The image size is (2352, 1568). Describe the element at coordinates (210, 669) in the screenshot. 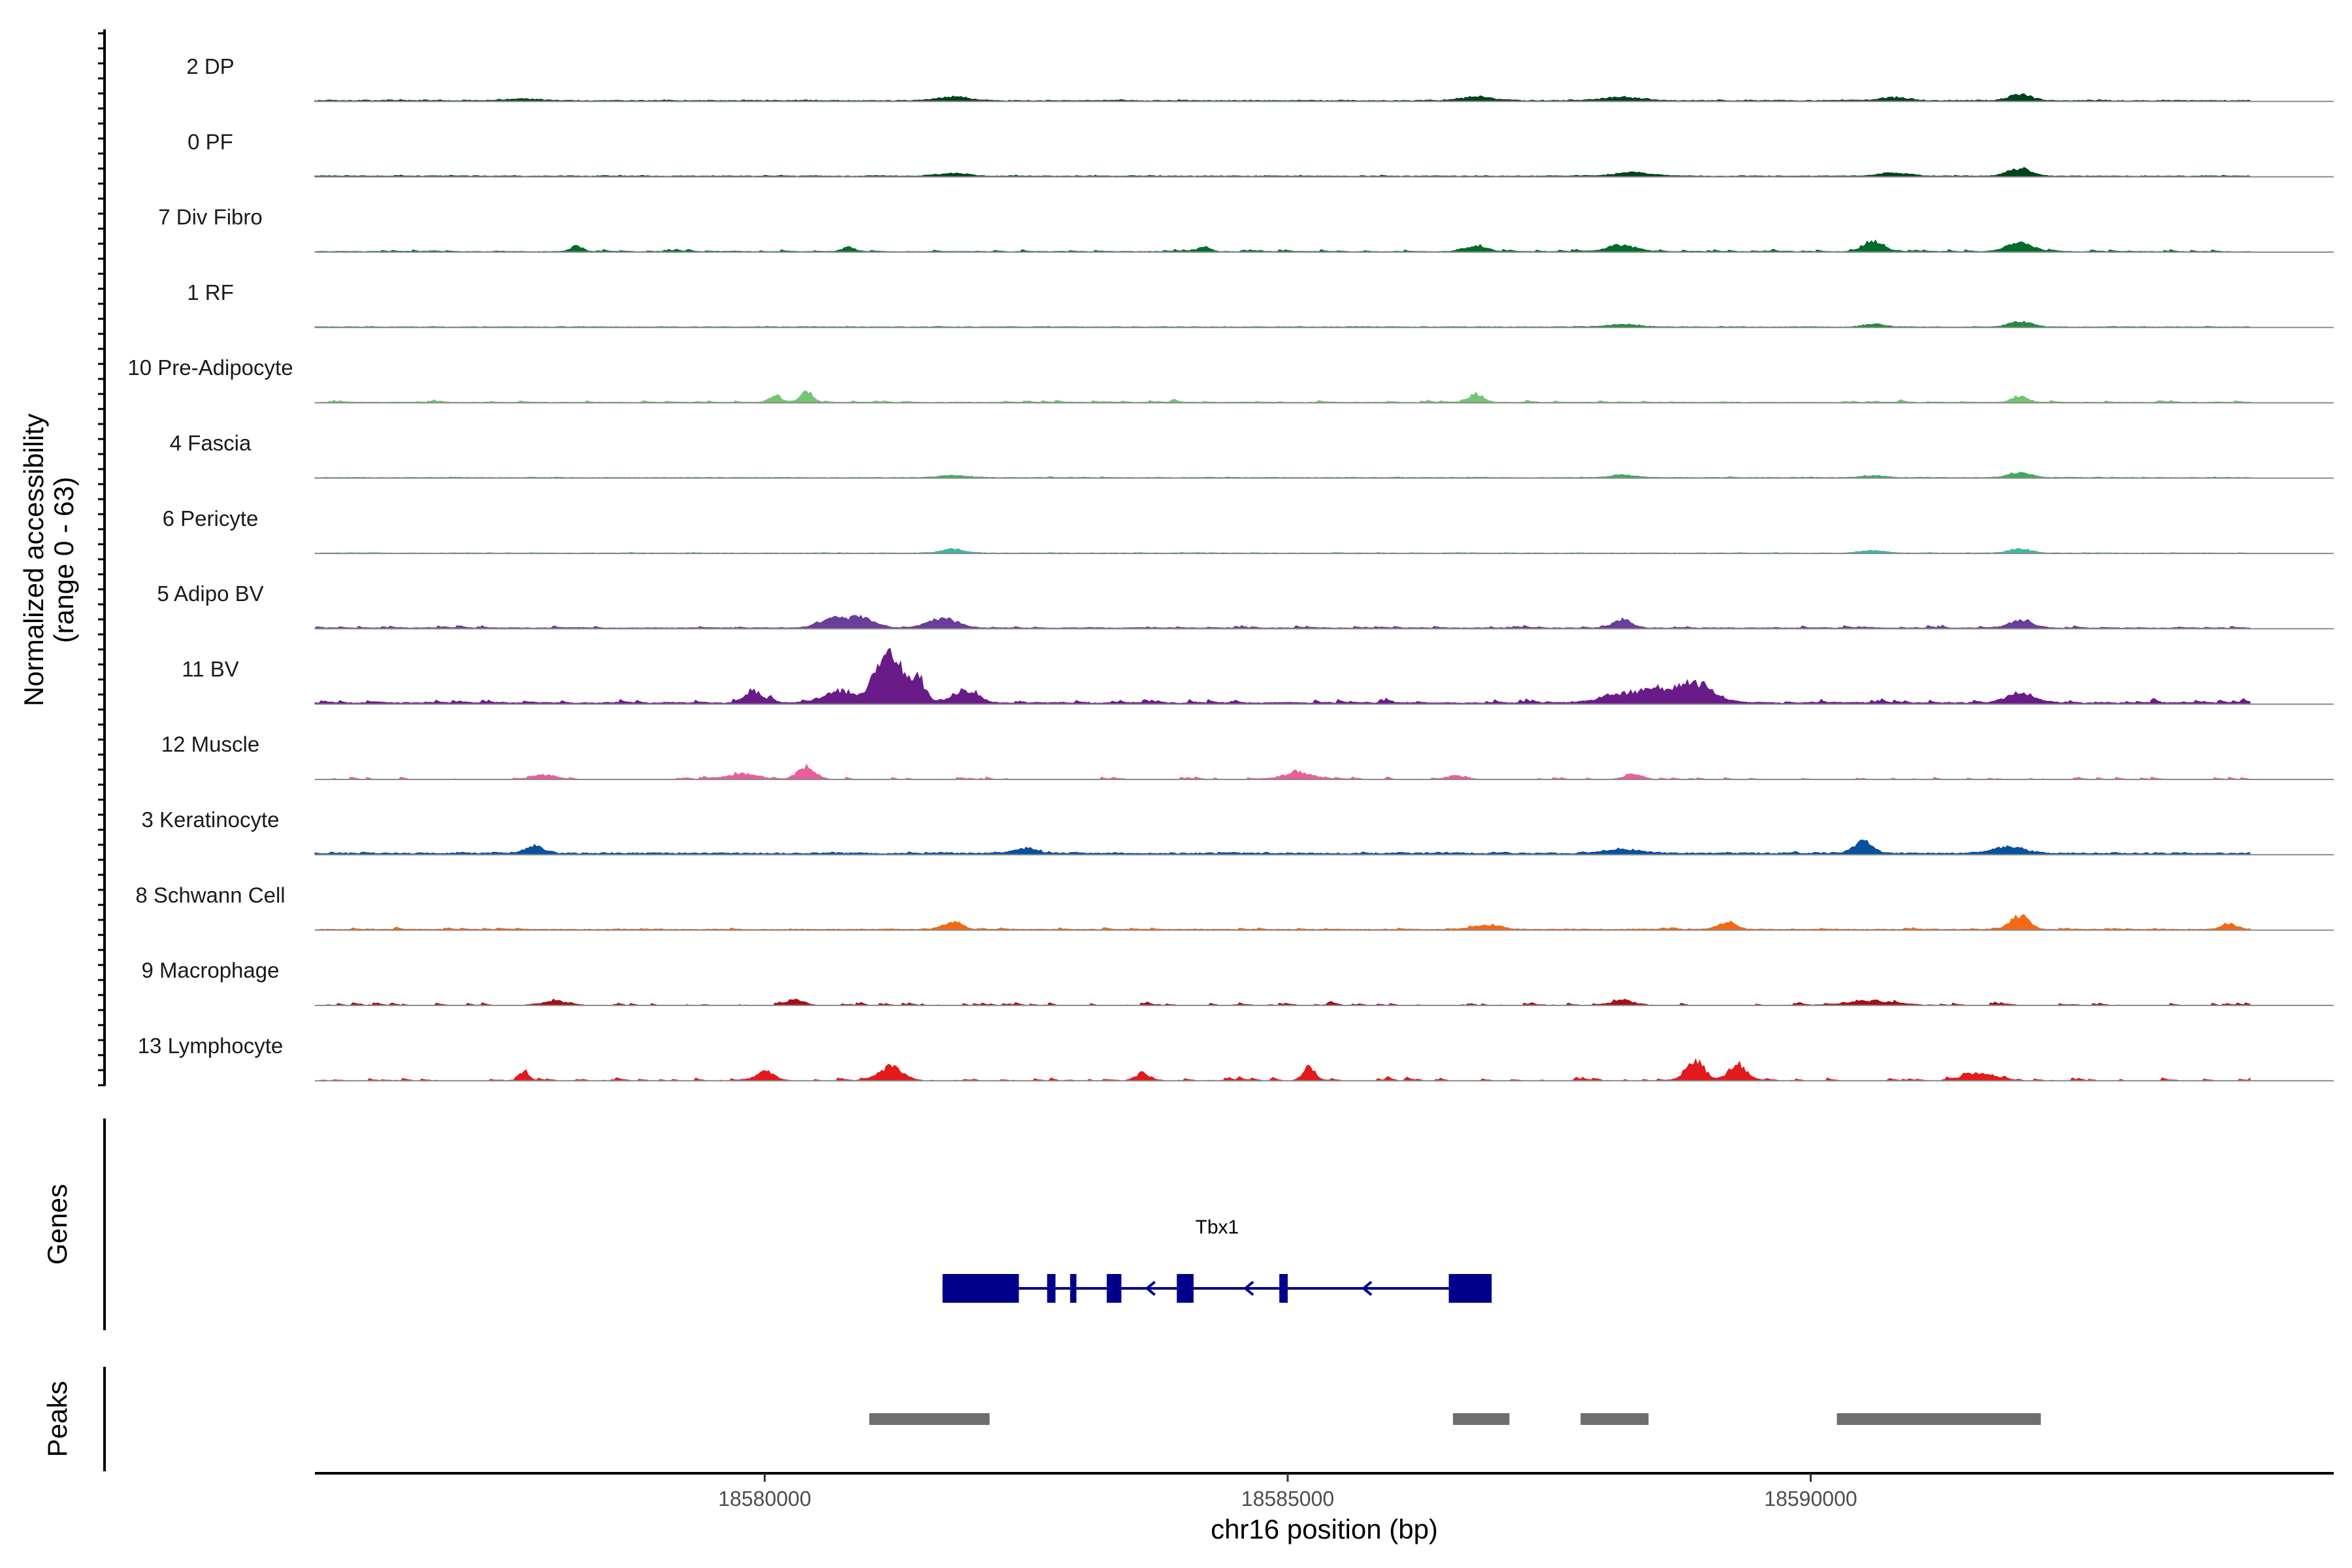

I see `track-label: 11 BV` at that location.